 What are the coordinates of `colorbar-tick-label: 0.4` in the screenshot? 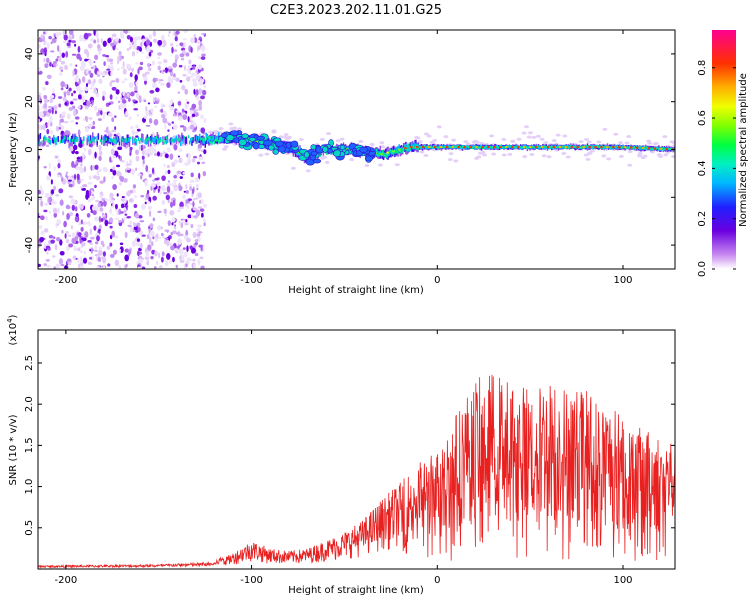 It's located at (702, 168).